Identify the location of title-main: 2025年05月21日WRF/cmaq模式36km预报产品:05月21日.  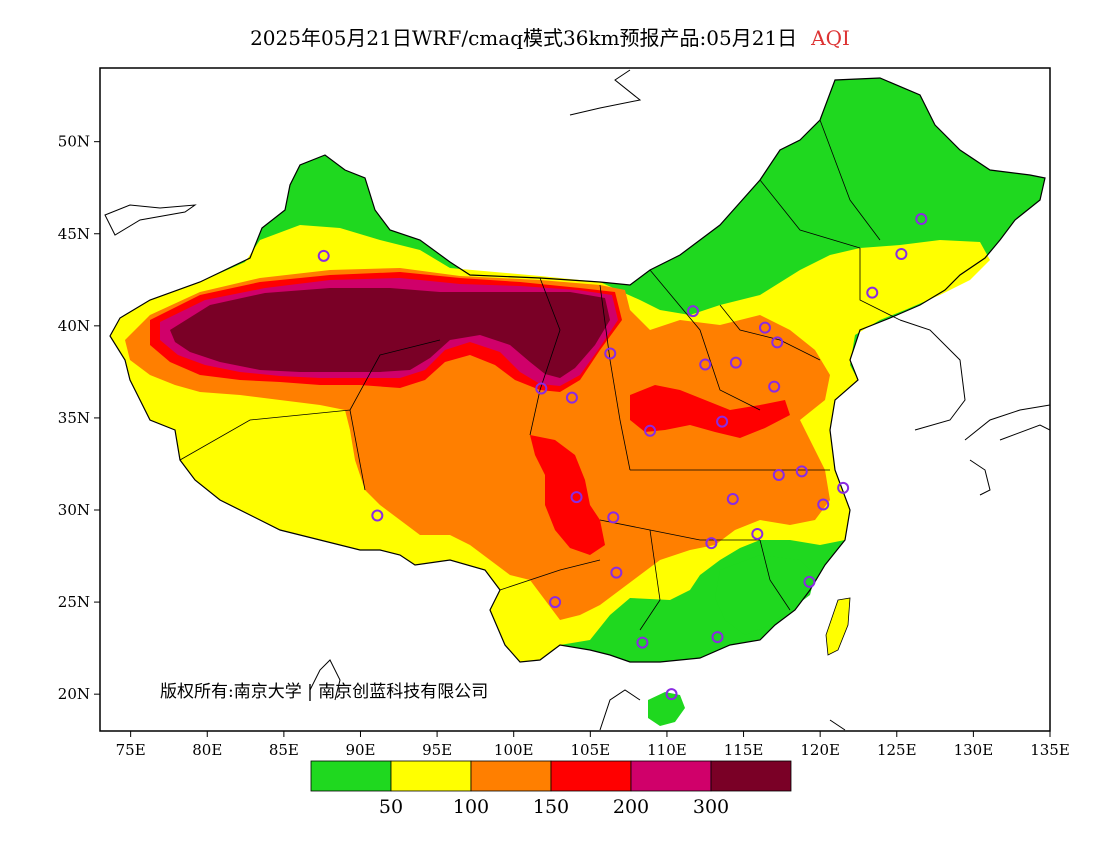
(524, 38).